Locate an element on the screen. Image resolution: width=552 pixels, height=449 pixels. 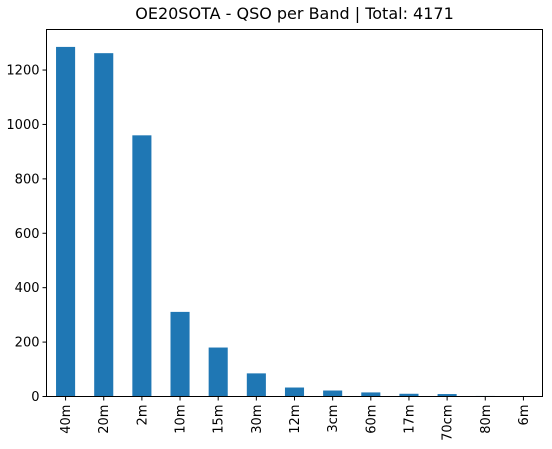
x-tick-label: 70cm is located at coordinates (448, 423).